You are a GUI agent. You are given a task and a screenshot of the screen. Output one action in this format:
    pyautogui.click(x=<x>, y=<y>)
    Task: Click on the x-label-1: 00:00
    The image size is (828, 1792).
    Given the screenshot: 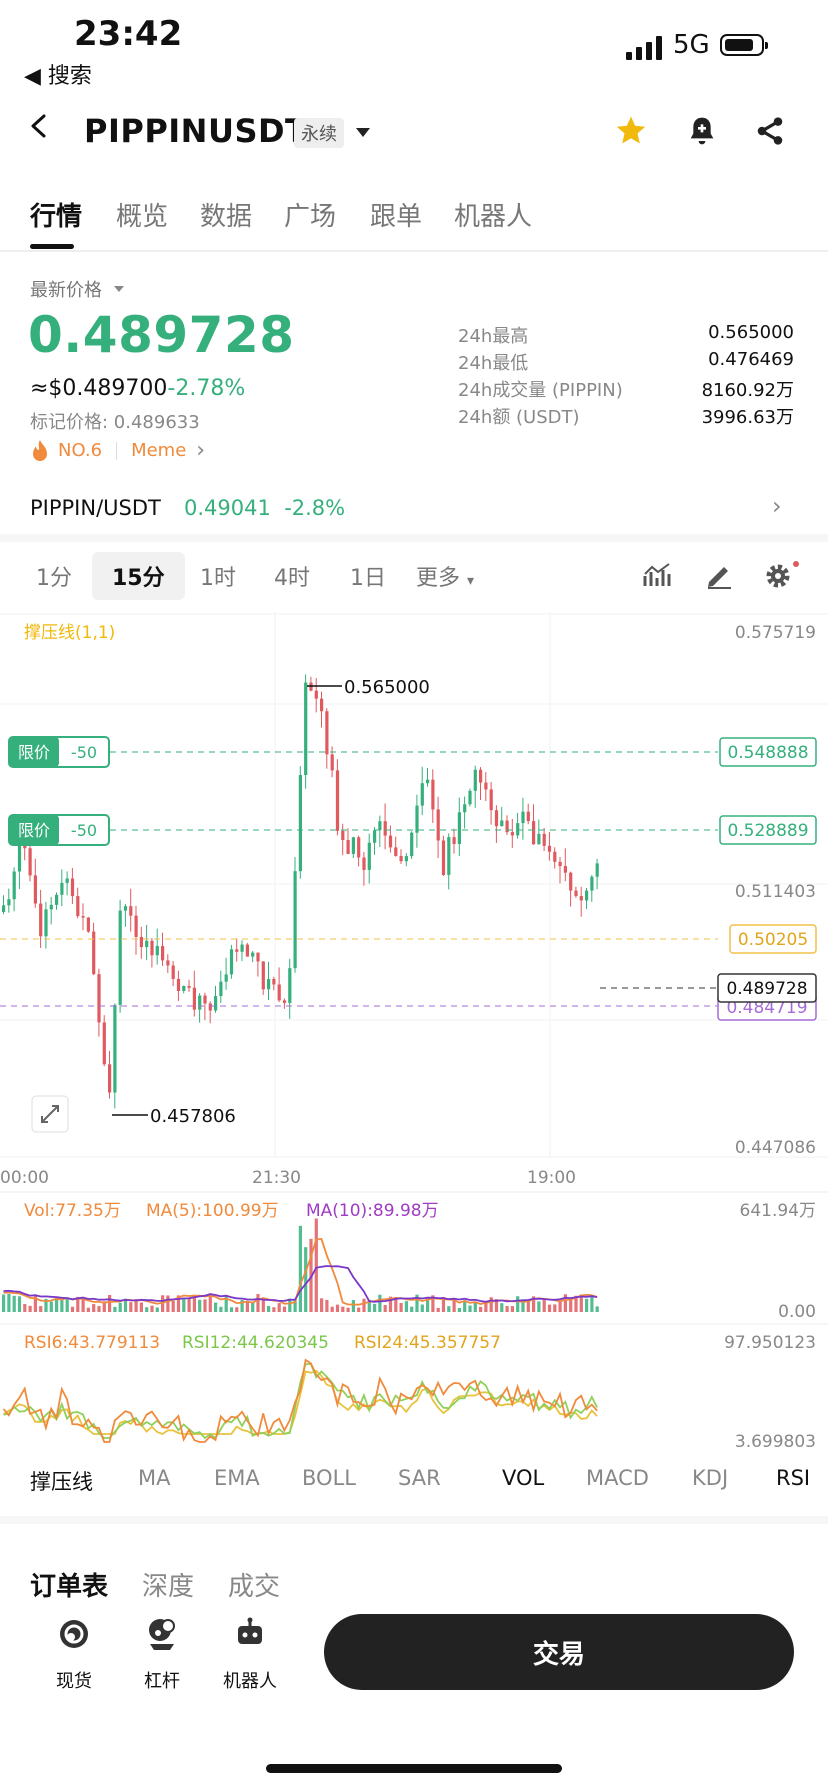 What is the action you would take?
    pyautogui.click(x=24, y=1178)
    